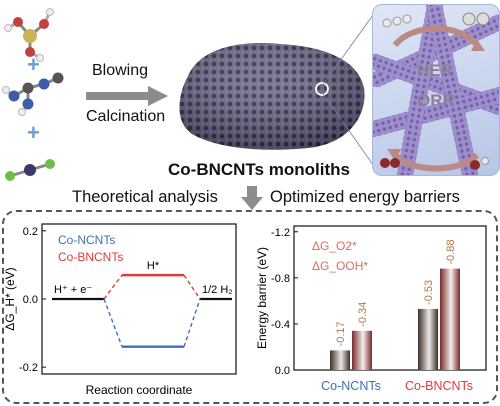 The image size is (500, 406). I want to click on state-label-final: 1/2 H₂, so click(217, 290).